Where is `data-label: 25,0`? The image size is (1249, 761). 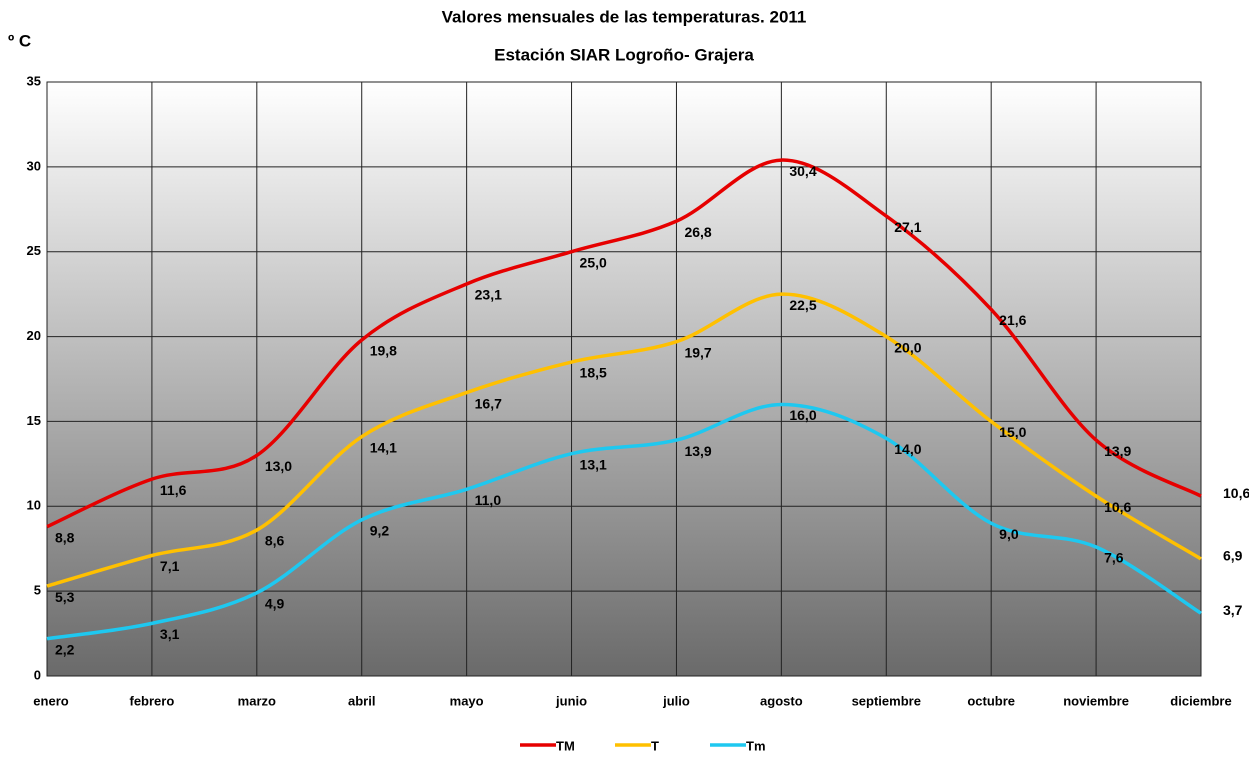
data-label: 25,0 is located at coordinates (593, 262).